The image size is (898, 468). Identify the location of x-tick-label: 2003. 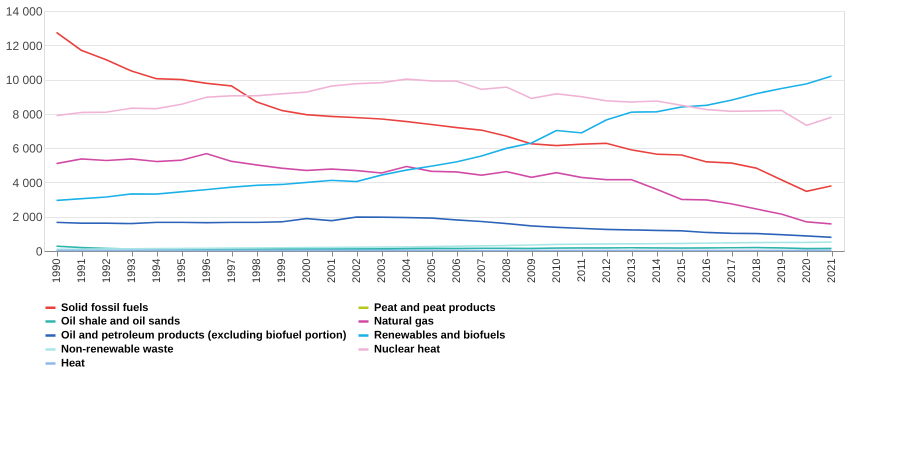
(382, 270).